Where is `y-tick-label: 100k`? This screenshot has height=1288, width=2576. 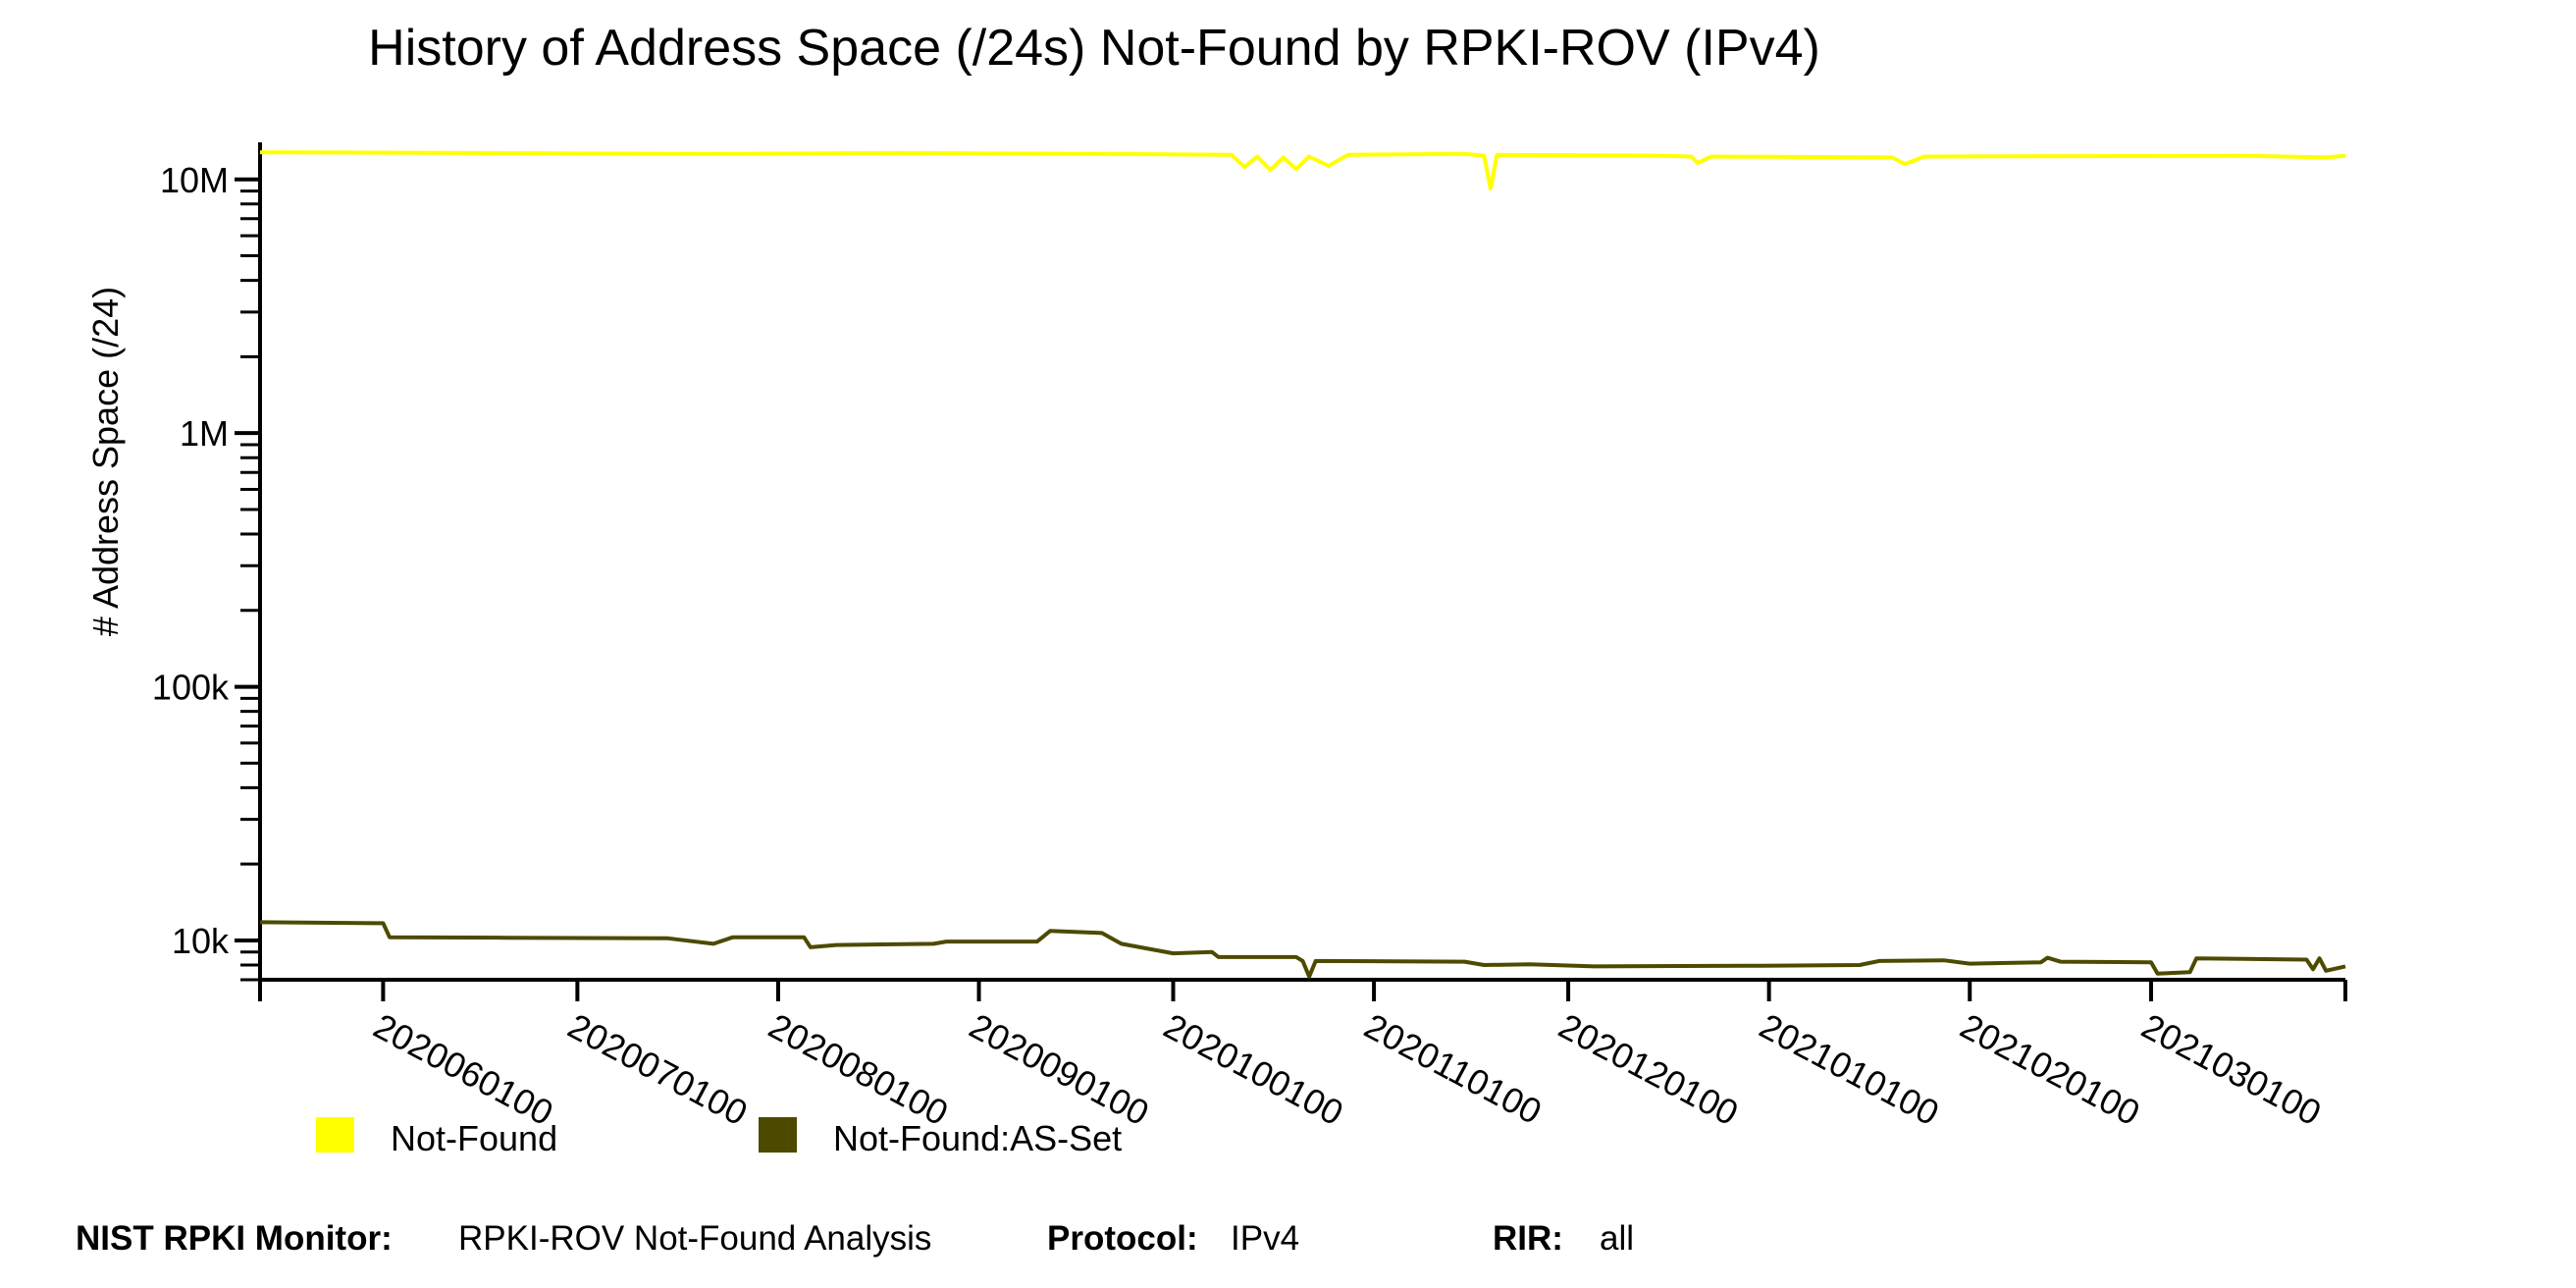
y-tick-label: 100k is located at coordinates (191, 688).